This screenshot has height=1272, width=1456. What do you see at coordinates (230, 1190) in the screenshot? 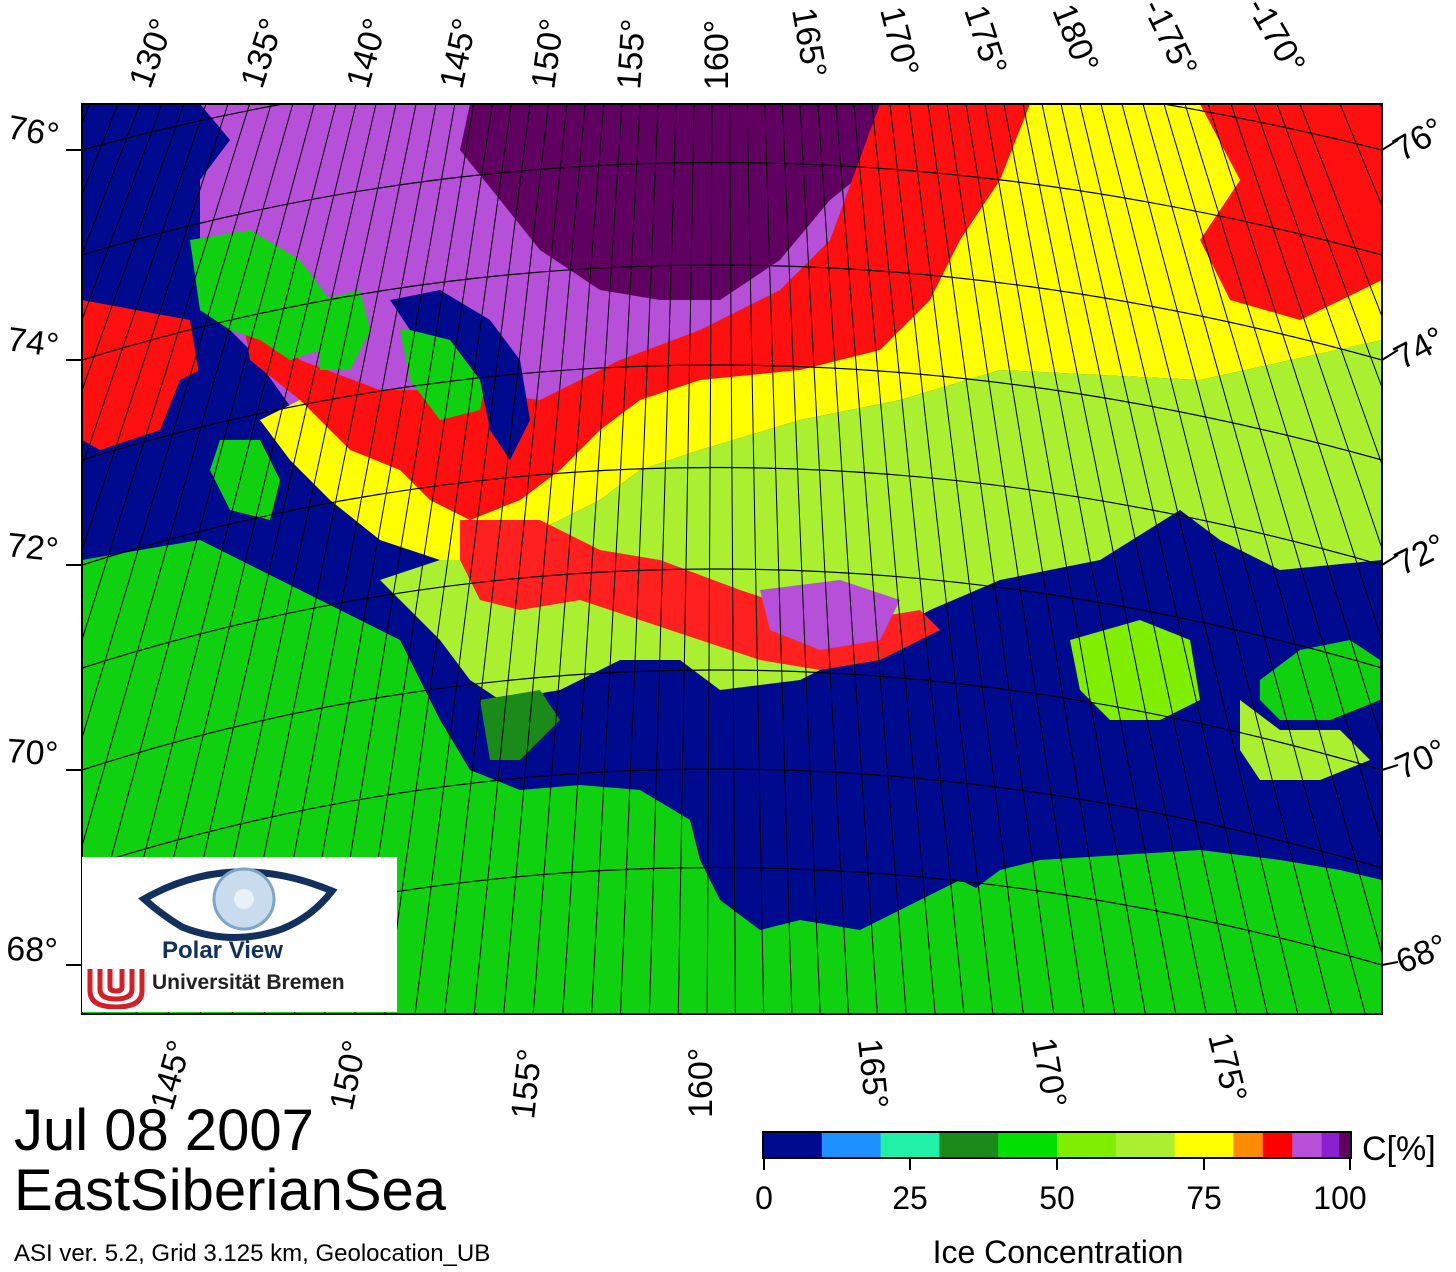
I see `map-region-title: EastSiberianSea` at bounding box center [230, 1190].